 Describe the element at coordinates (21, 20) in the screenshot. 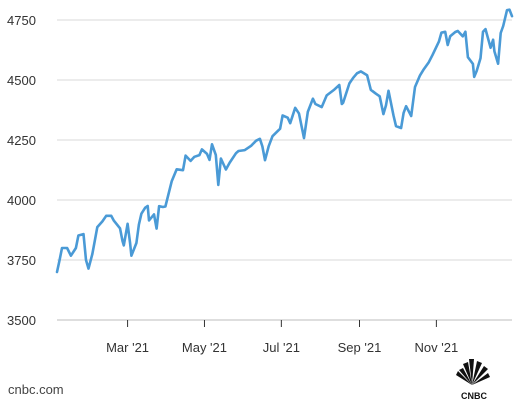

I see `y-tick-label: 4750` at that location.